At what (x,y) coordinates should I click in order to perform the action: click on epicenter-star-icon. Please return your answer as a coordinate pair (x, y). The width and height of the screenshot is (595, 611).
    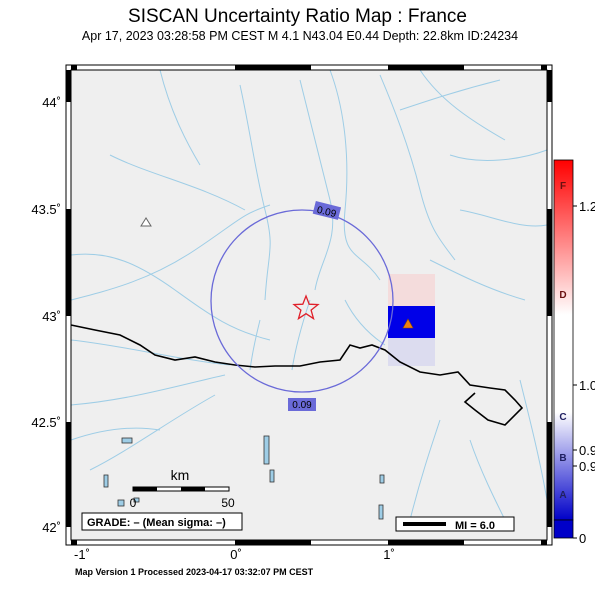
    Looking at the image, I should click on (306, 307).